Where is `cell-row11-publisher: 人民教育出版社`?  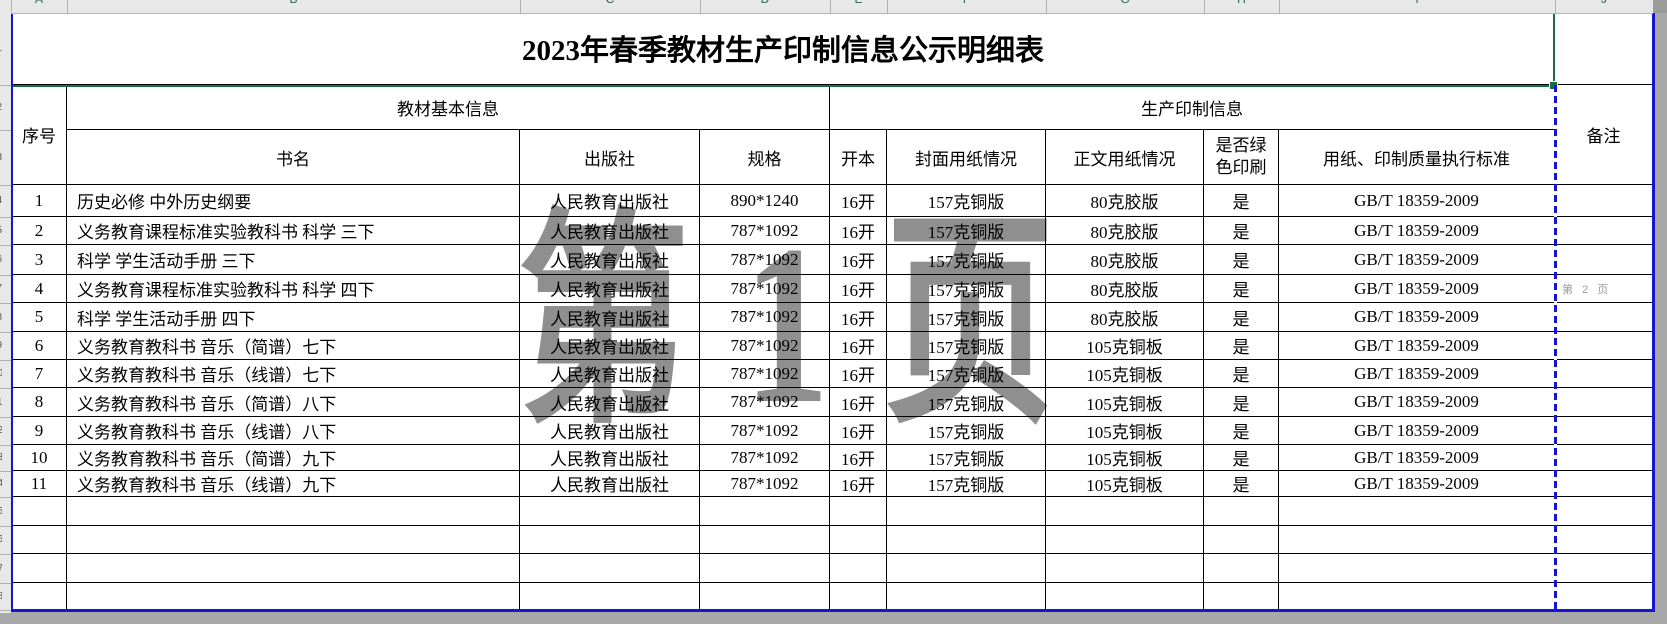
cell-row11-publisher: 人民教育出版社 is located at coordinates (610, 484).